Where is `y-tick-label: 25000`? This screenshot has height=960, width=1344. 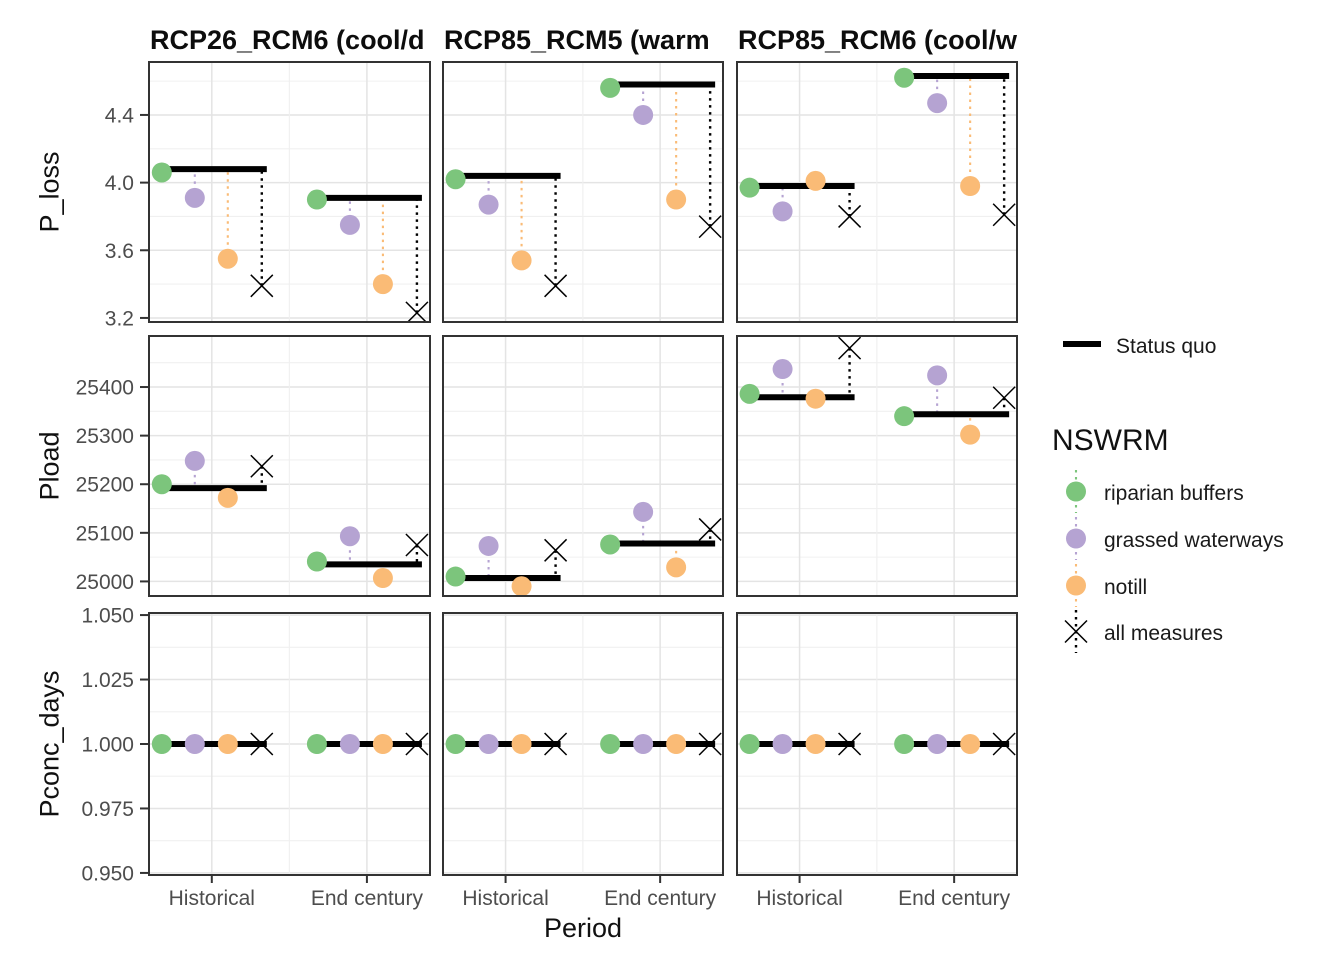
y-tick-label: 25000 is located at coordinates (105, 582).